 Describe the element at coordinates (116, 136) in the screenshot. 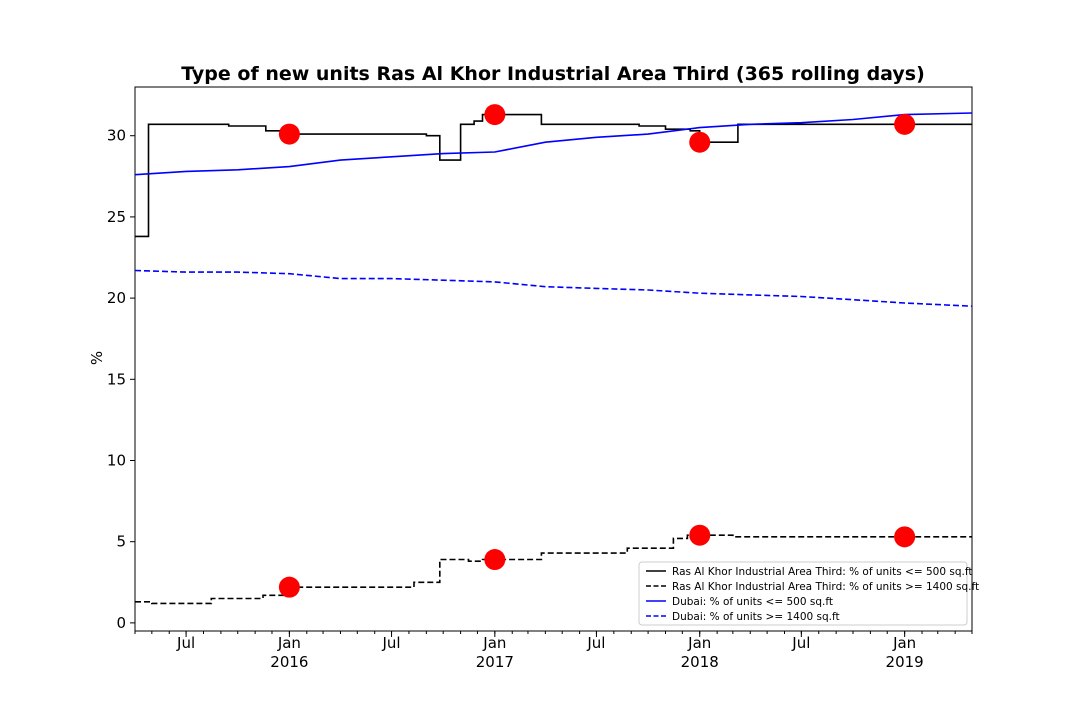

I see `y-tick-label: 30` at that location.